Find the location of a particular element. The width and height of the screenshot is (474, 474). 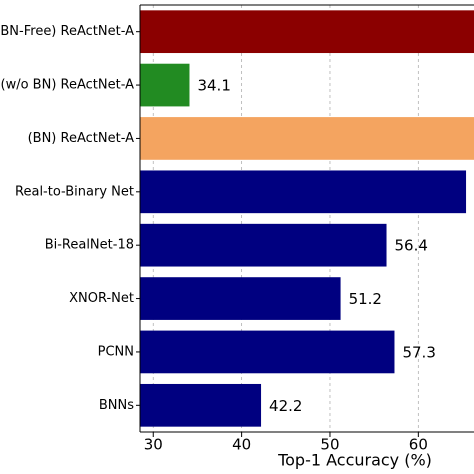

value-label: 57.3 is located at coordinates (418, 352).